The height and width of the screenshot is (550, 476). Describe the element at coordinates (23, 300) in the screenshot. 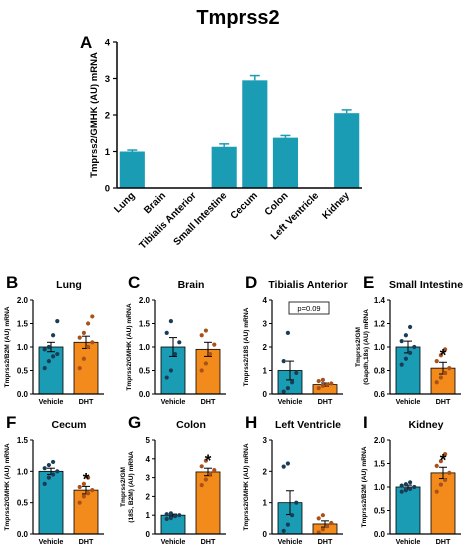

I see `ytick-label-b: 2.0` at that location.